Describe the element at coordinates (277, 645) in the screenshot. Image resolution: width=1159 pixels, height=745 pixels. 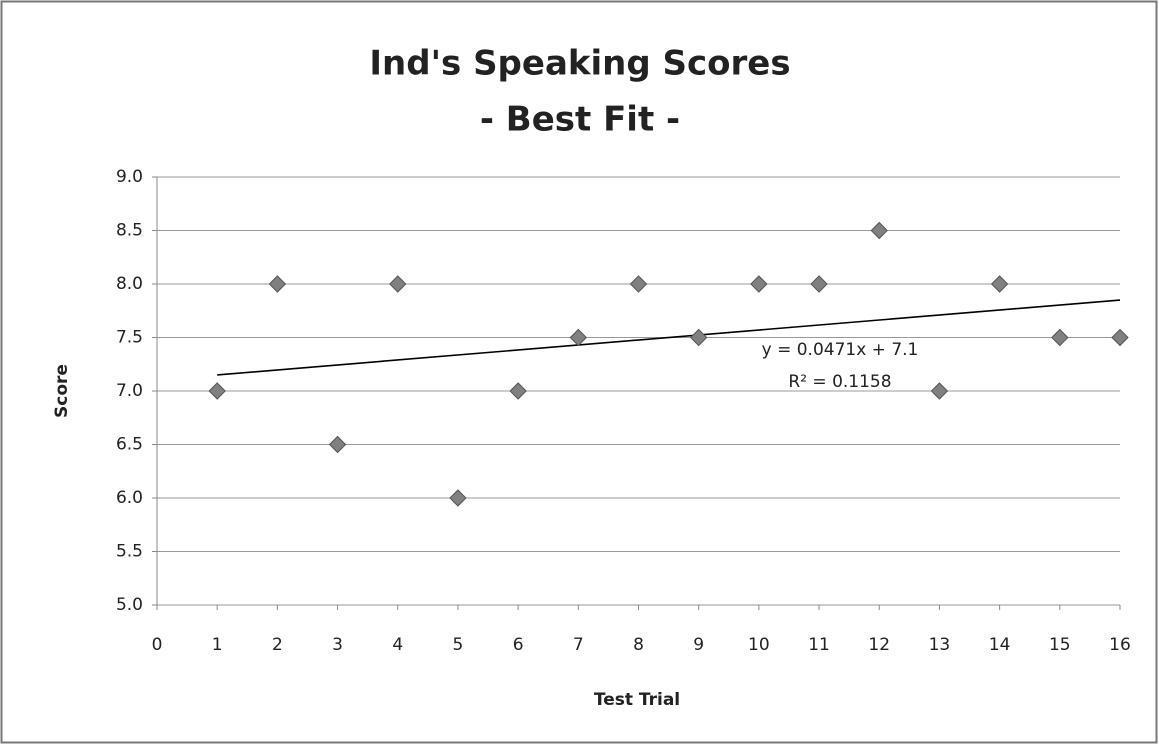
I see `x-tick-label: 2` at that location.